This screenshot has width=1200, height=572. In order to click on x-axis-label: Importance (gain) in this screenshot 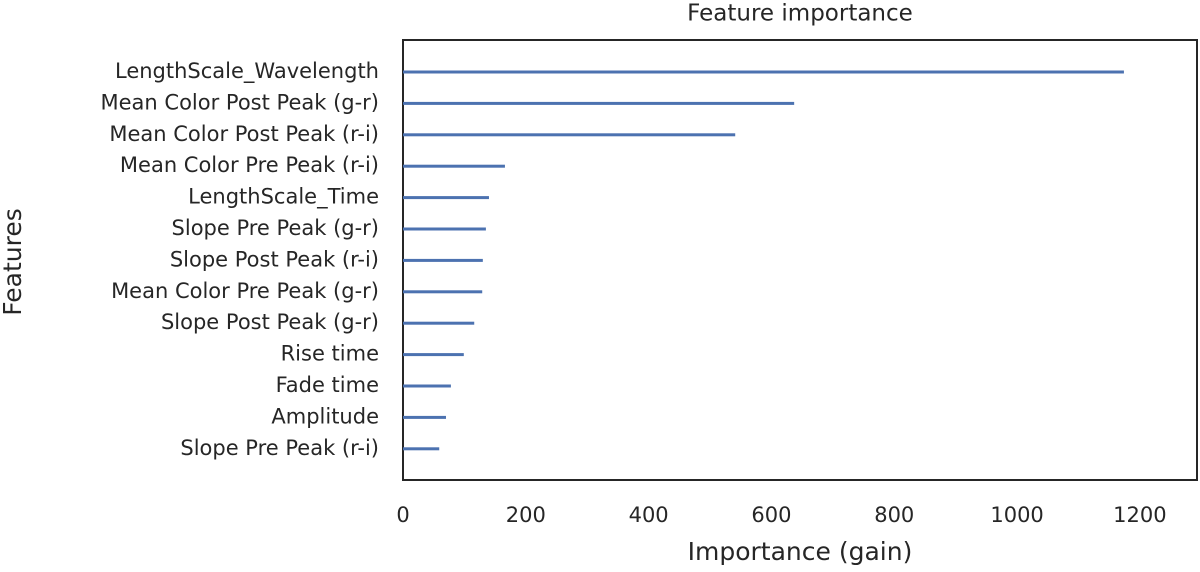, I will do `click(800, 551)`.